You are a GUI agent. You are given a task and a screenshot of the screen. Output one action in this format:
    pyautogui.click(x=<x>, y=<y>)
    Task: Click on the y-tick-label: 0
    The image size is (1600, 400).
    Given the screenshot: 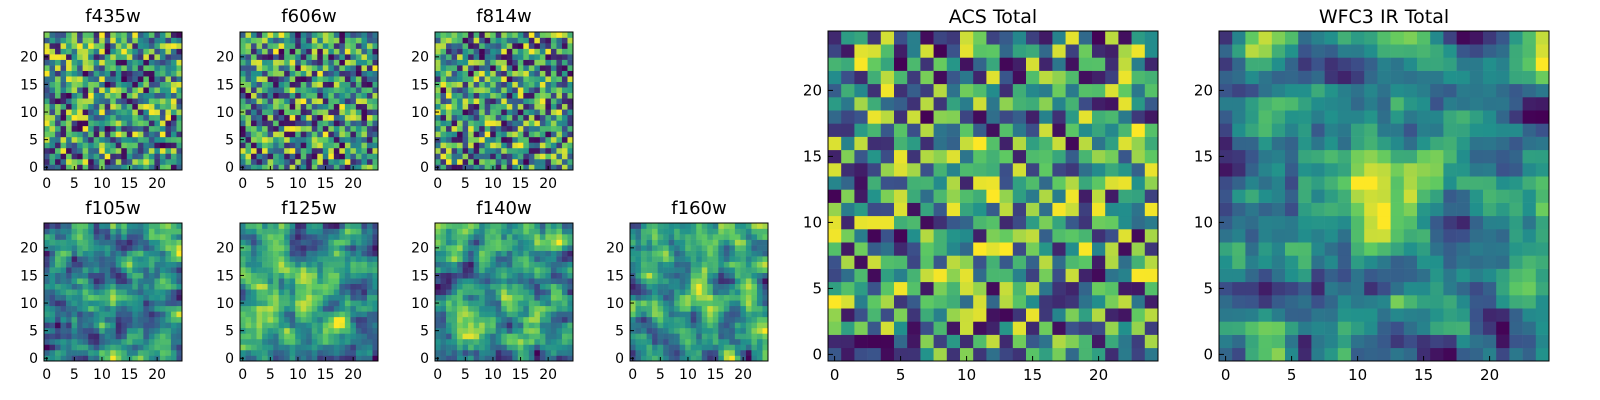 What is the action you would take?
    pyautogui.click(x=424, y=359)
    